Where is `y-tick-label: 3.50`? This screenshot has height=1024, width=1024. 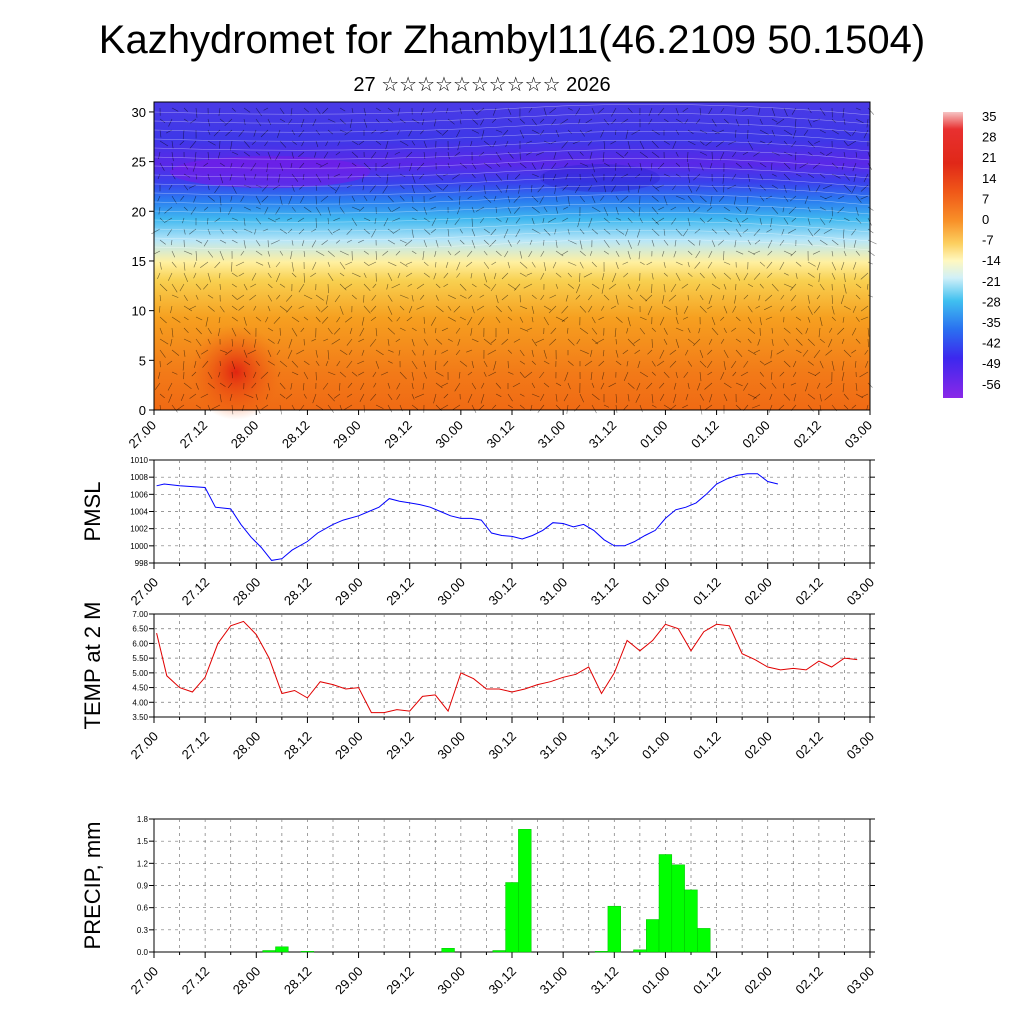 y-tick-label: 3.50 is located at coordinates (140, 717).